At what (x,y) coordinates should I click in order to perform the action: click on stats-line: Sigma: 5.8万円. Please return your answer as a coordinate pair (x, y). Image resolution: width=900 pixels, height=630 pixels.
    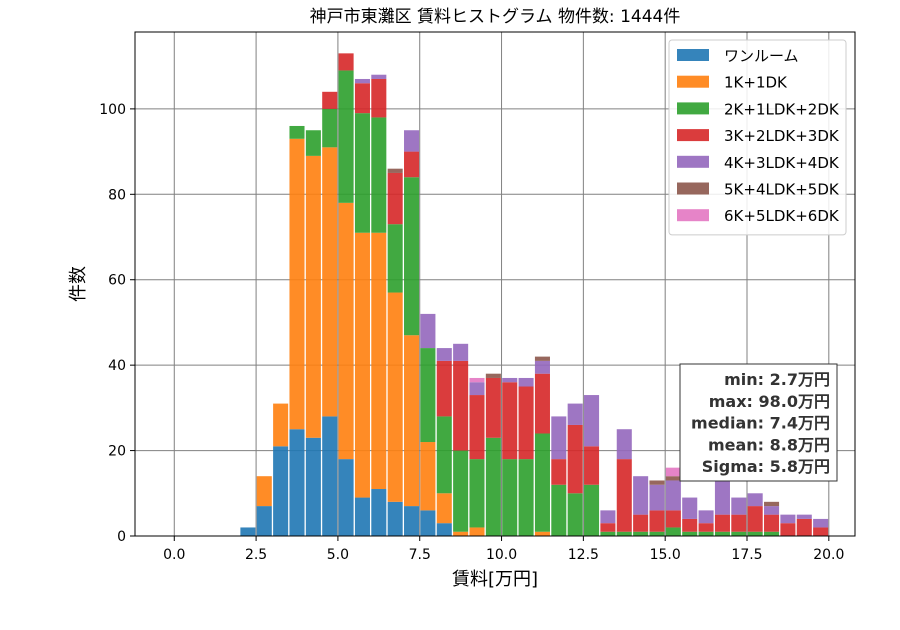
    Looking at the image, I should click on (766, 466).